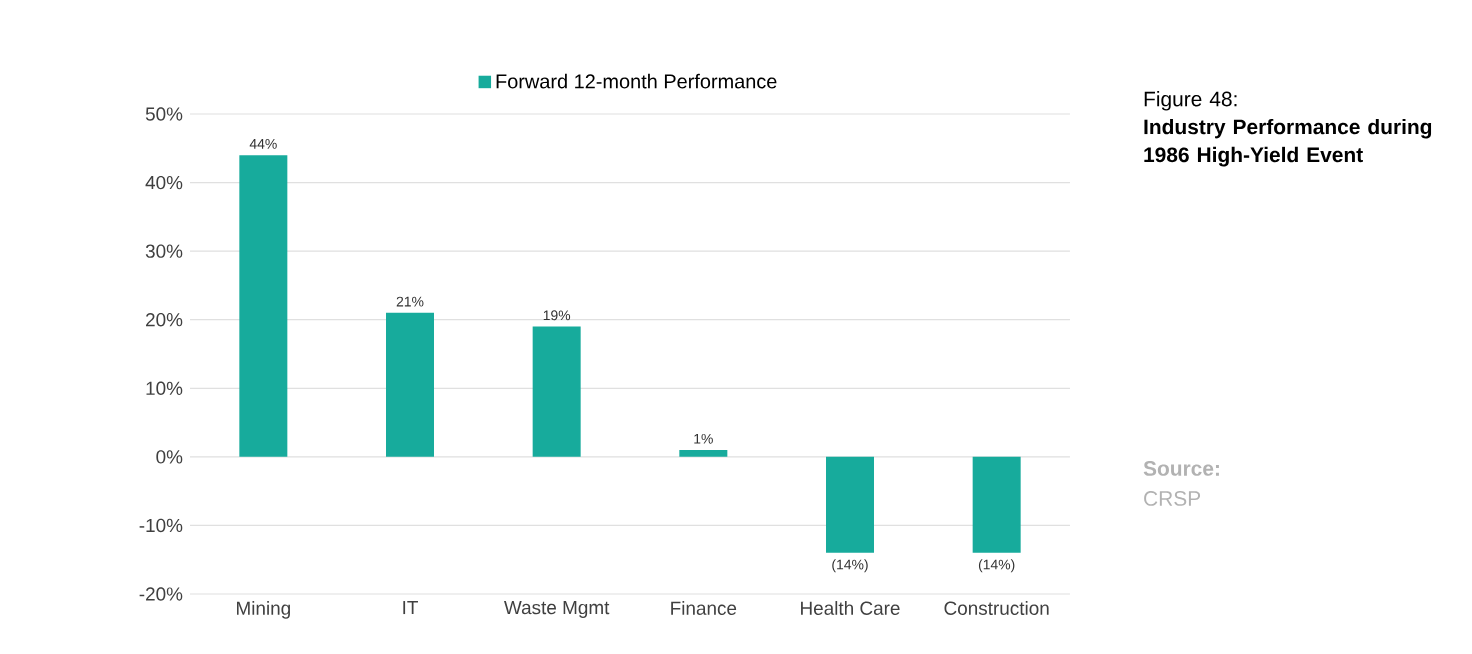 The image size is (1472, 654). Describe the element at coordinates (1288, 142) in the screenshot. I see `text: Industry Performance during 1986 High-Yield Event` at that location.